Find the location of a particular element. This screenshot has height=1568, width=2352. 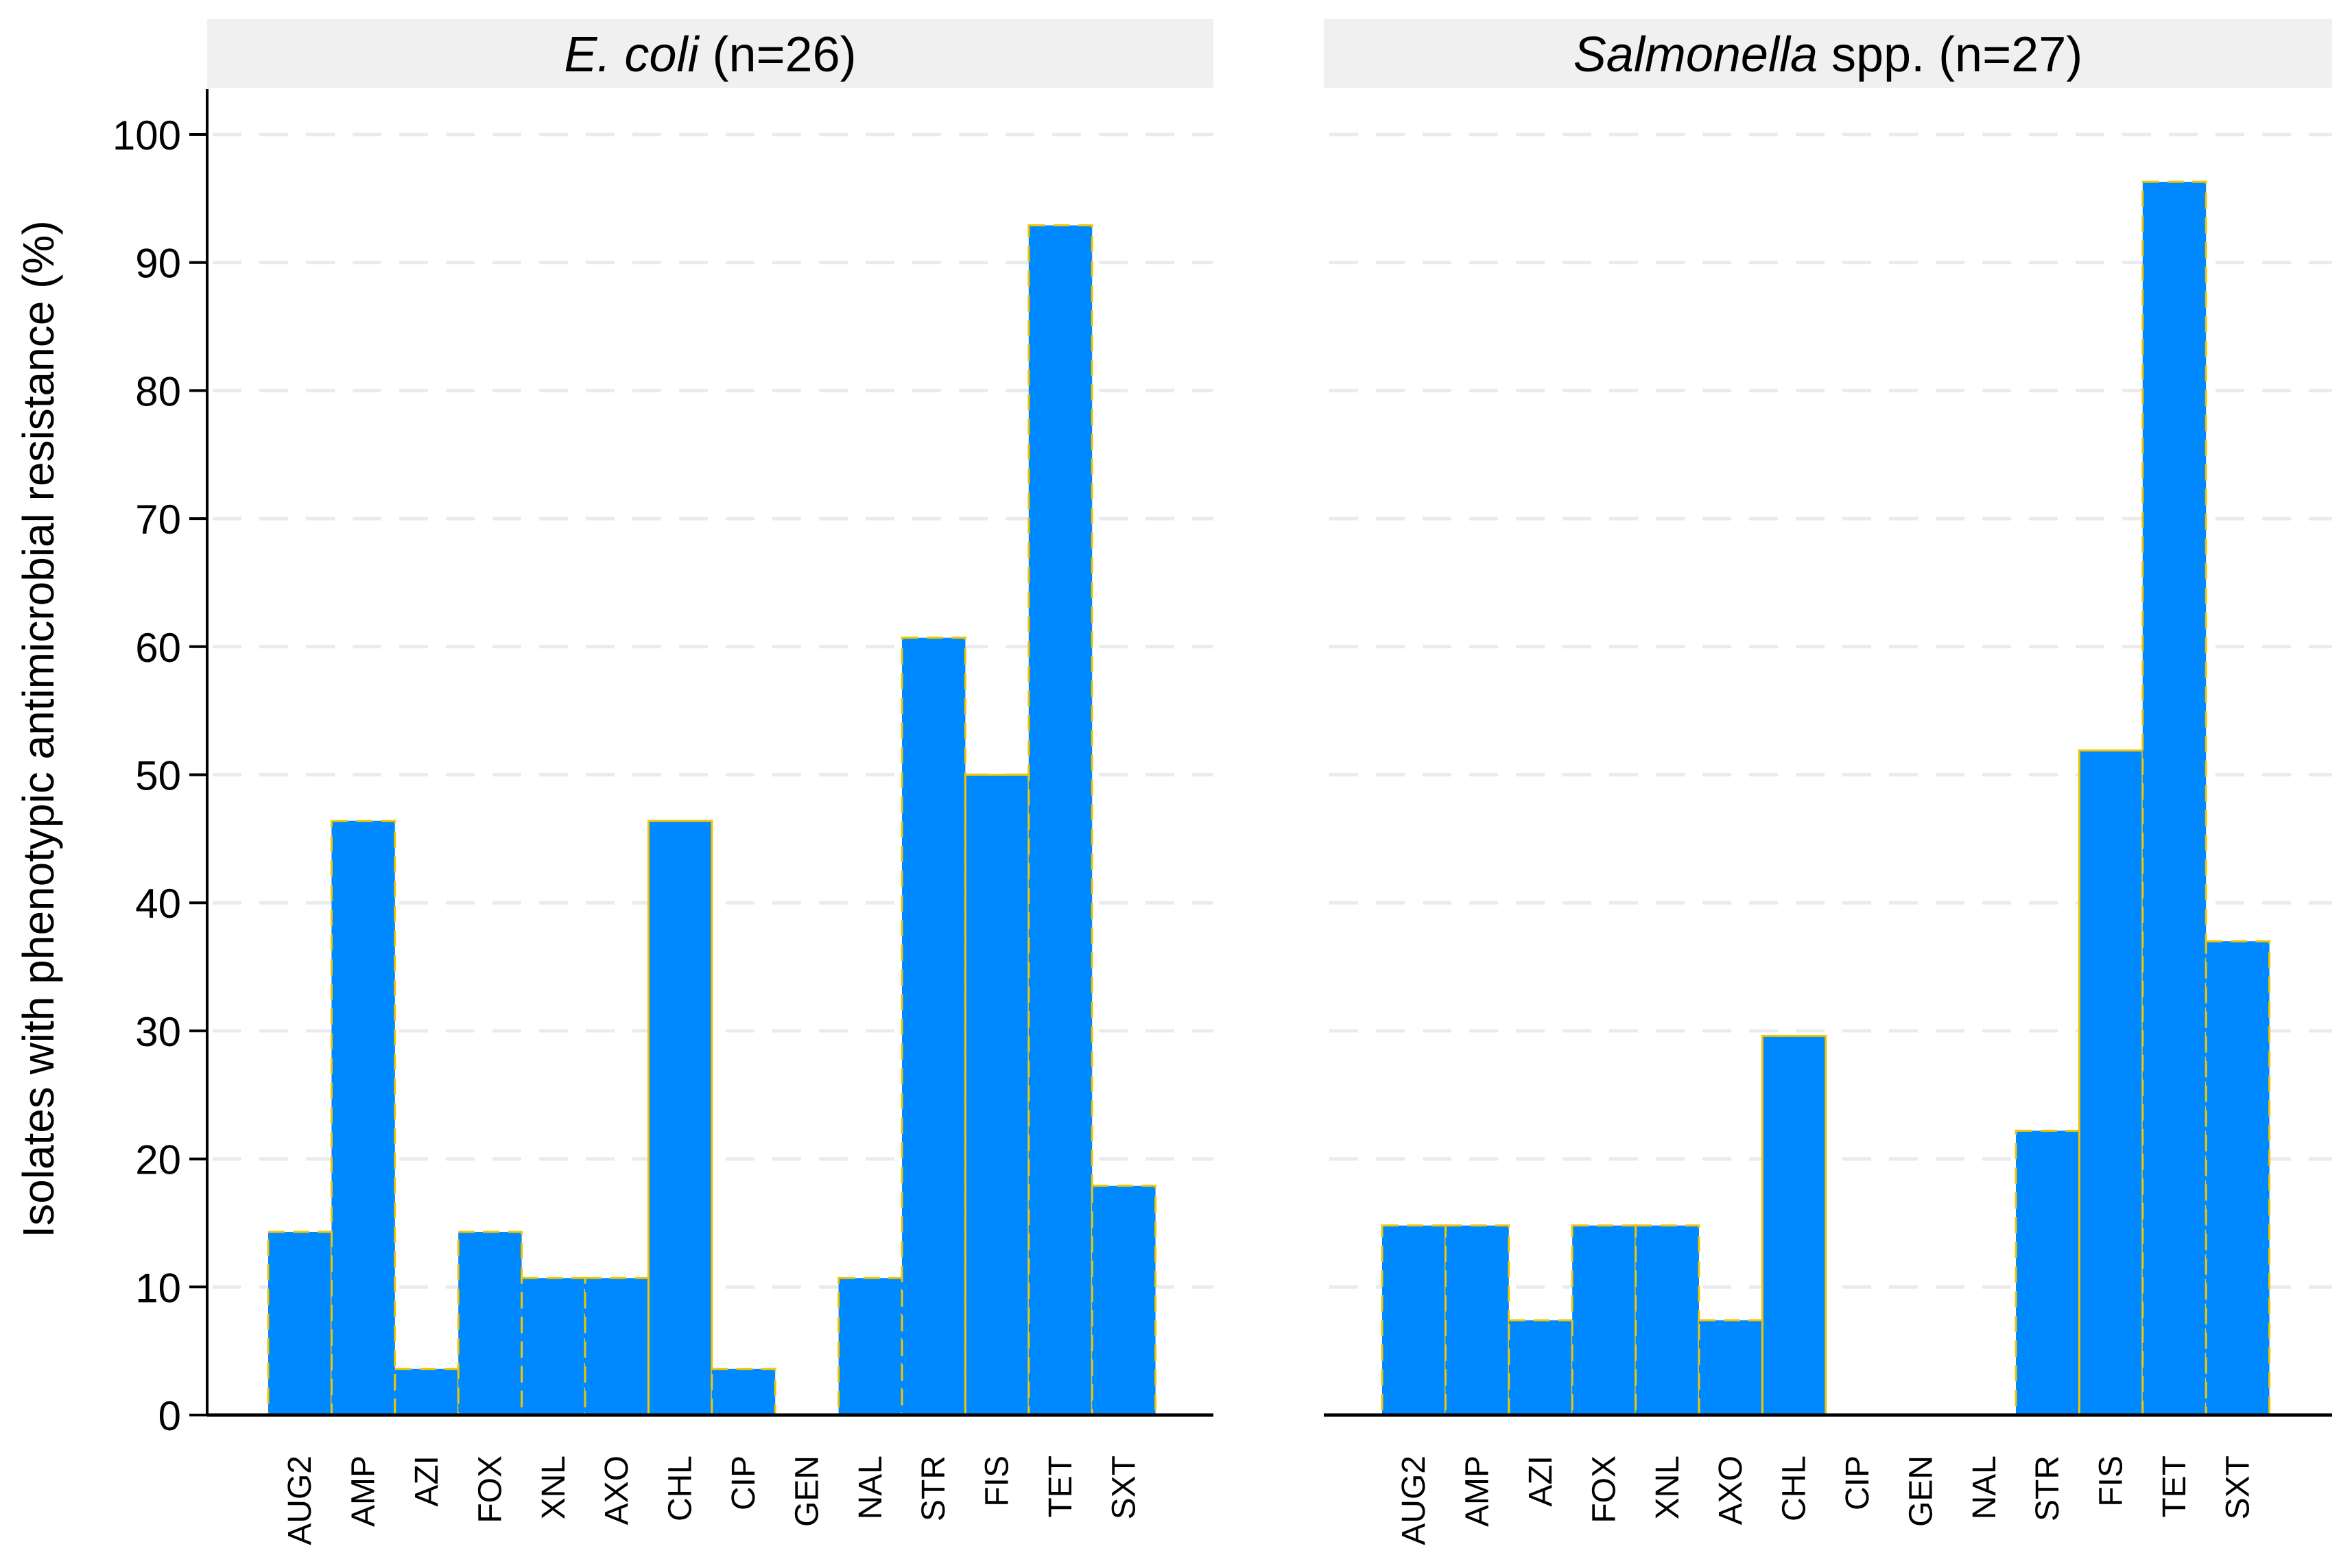

y-tick-label: 40 is located at coordinates (158, 904).